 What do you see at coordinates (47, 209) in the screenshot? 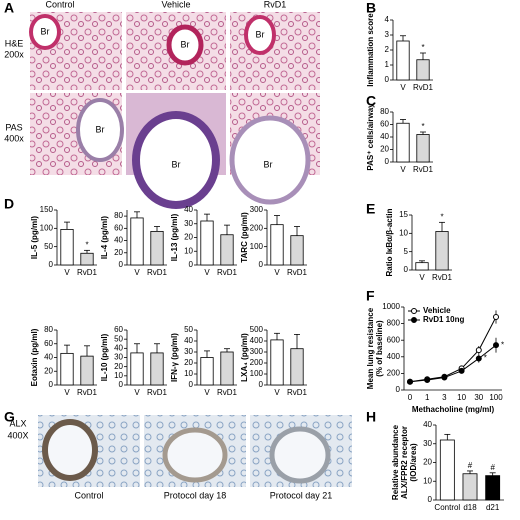
I see `y-tick-label: 150` at bounding box center [47, 209].